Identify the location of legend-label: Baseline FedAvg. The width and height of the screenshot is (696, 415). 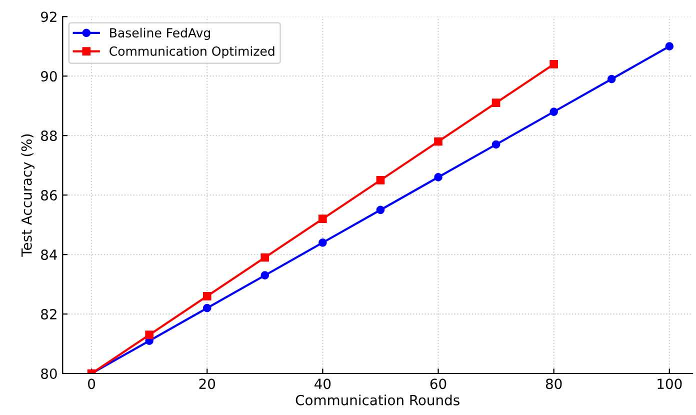
(160, 34).